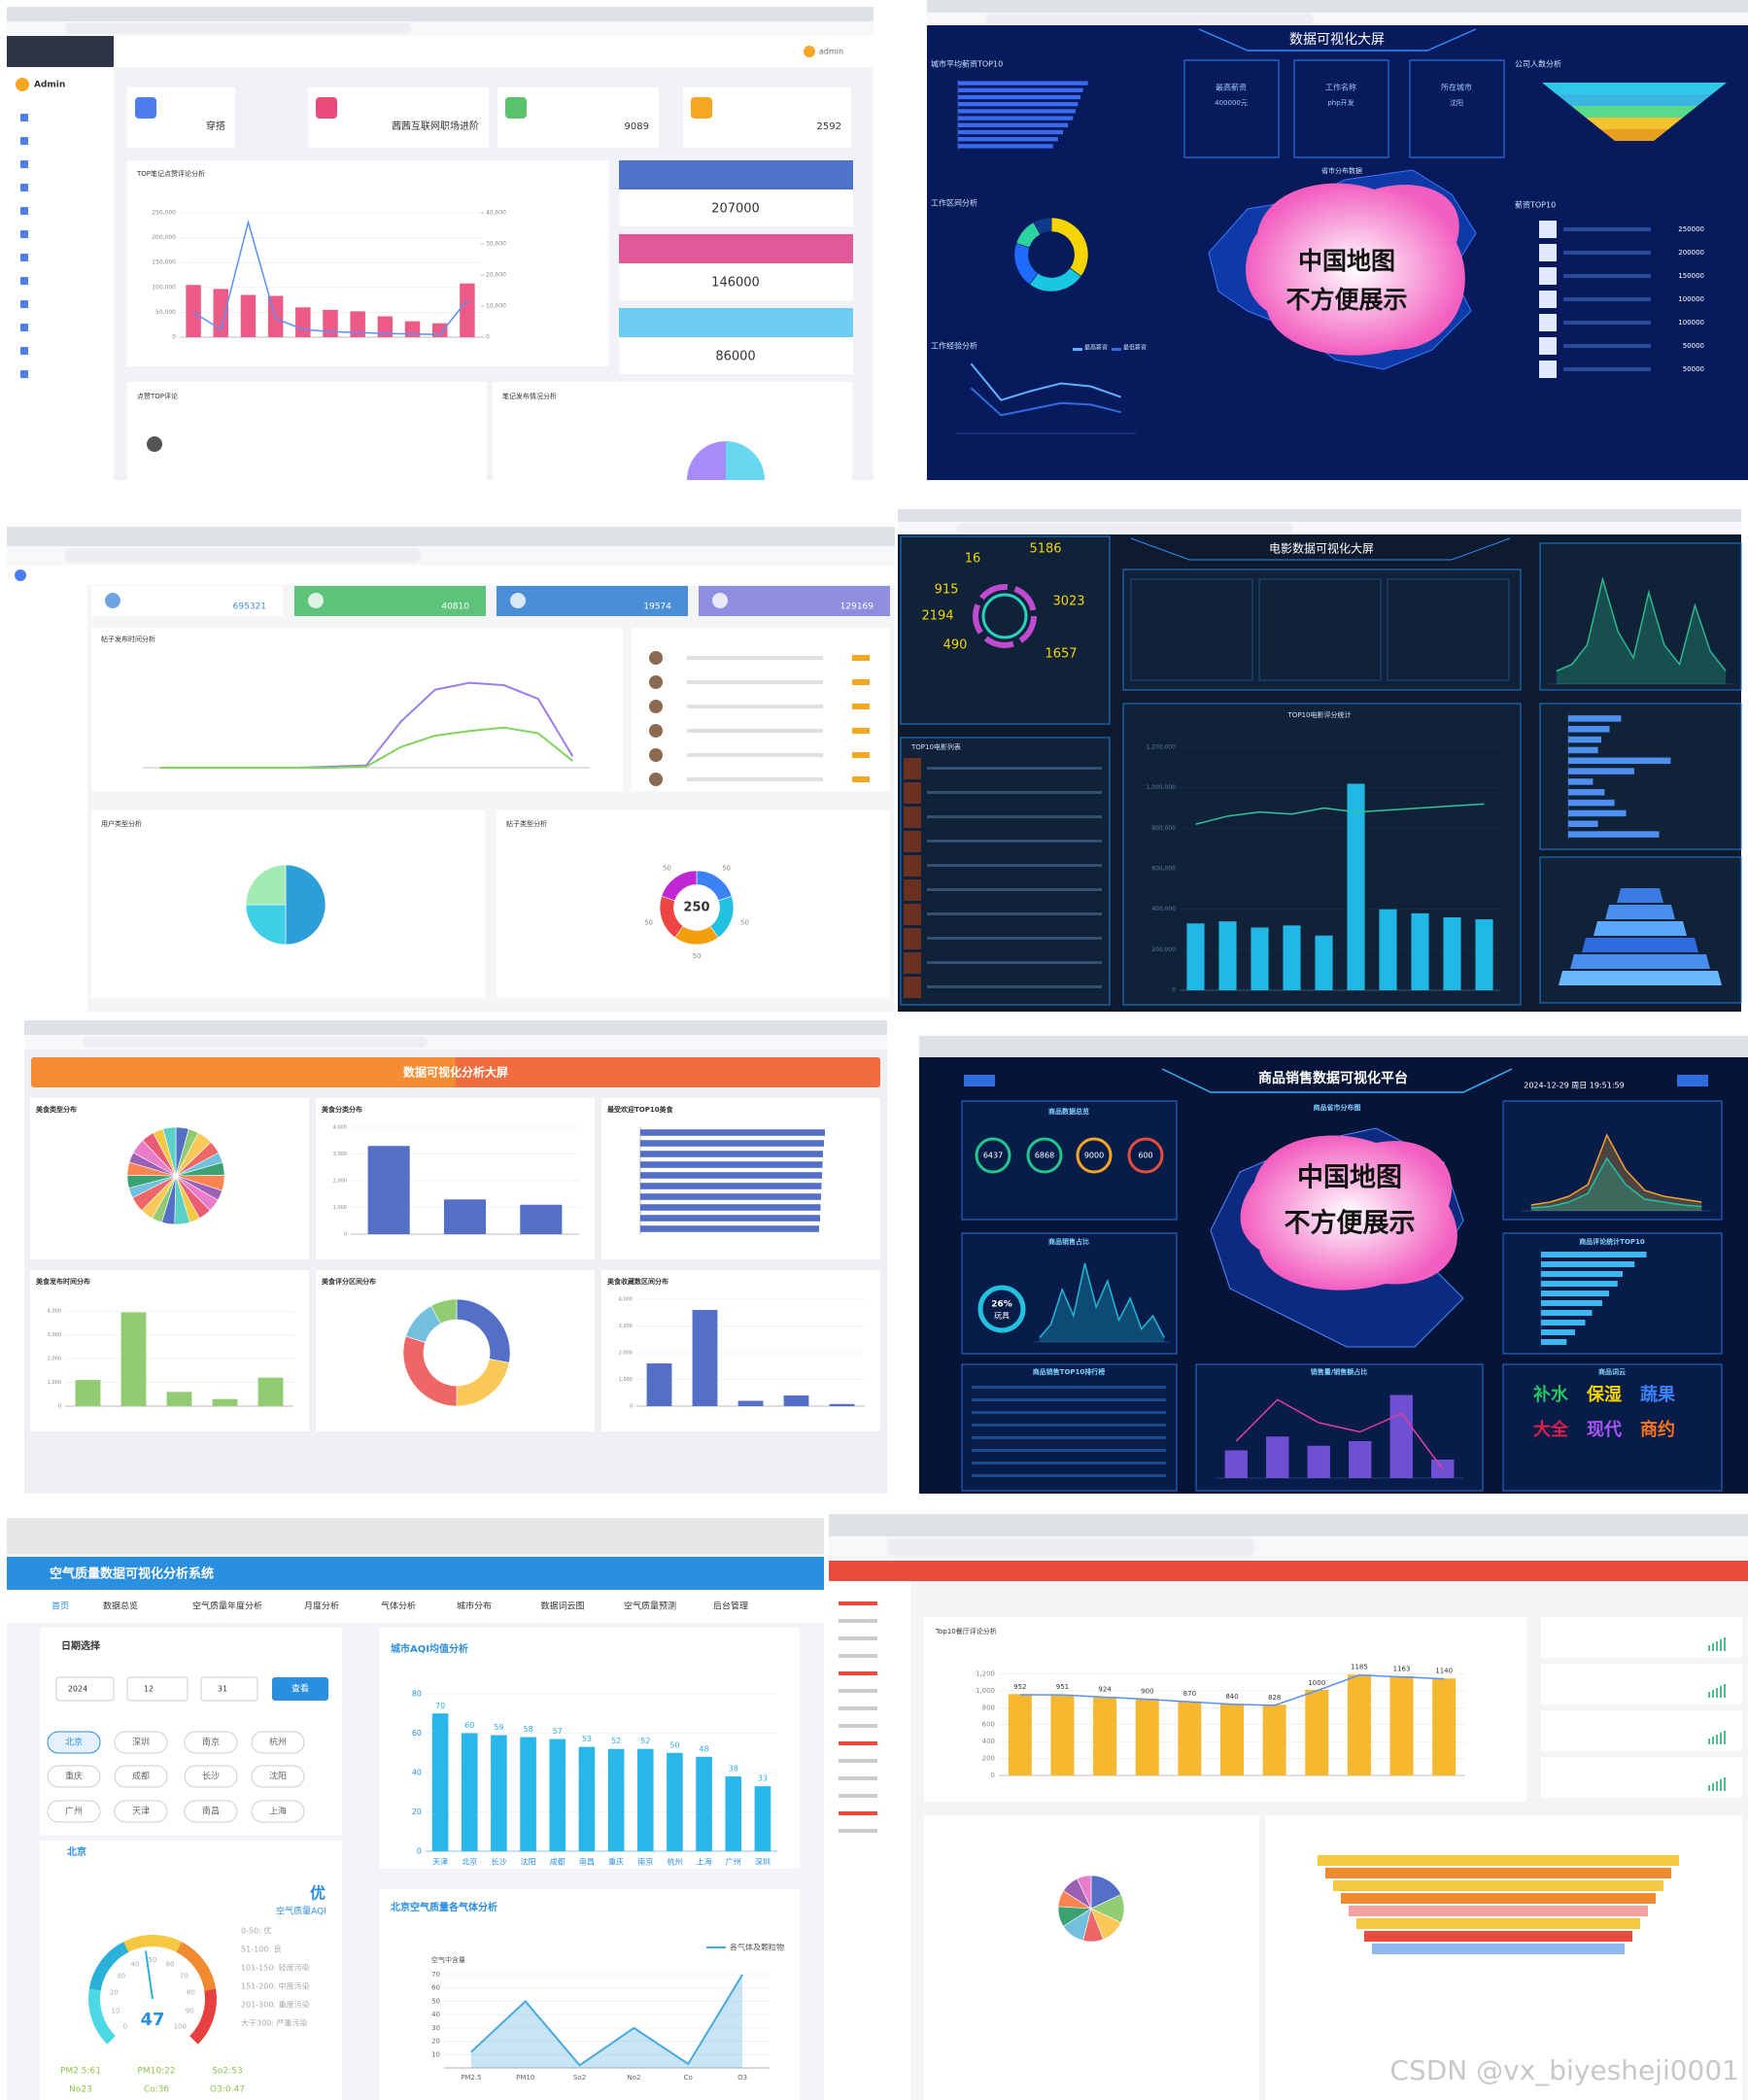 The width and height of the screenshot is (1748, 2100). Describe the element at coordinates (170, 173) in the screenshot. I see `label: TOP笔记点赞评论分析` at that location.